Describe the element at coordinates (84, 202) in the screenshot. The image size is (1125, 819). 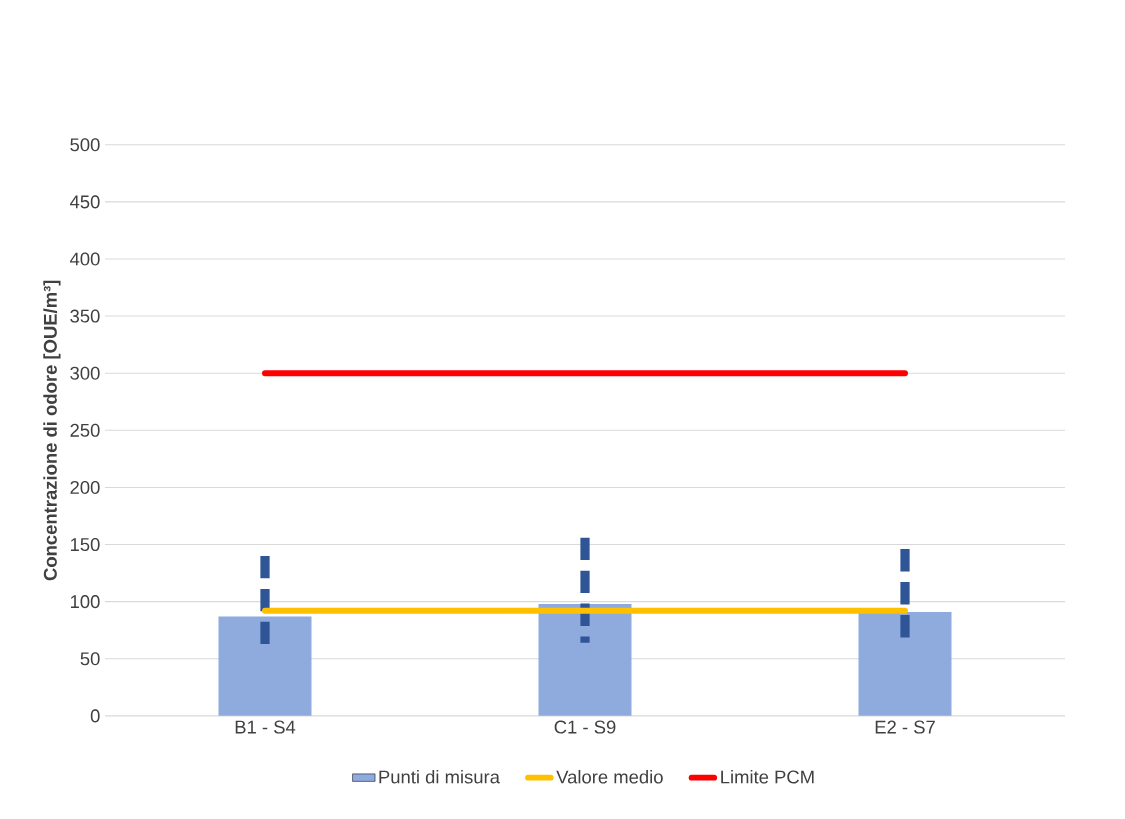
I see `y-tick-label: 450` at that location.